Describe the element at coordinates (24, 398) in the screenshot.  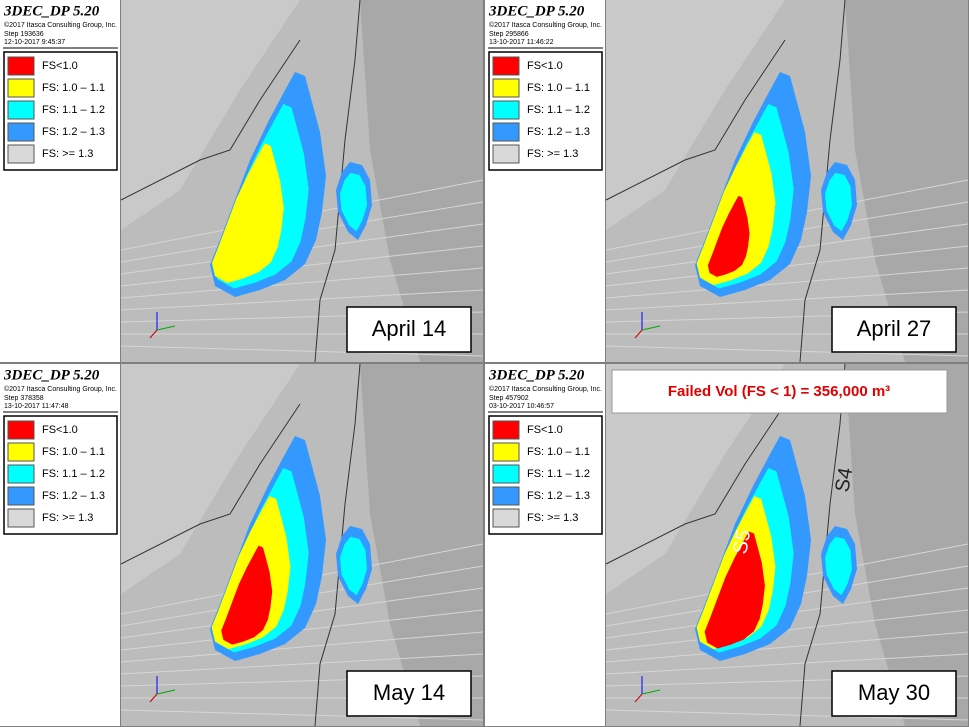
I see `step: Step 378358` at that location.